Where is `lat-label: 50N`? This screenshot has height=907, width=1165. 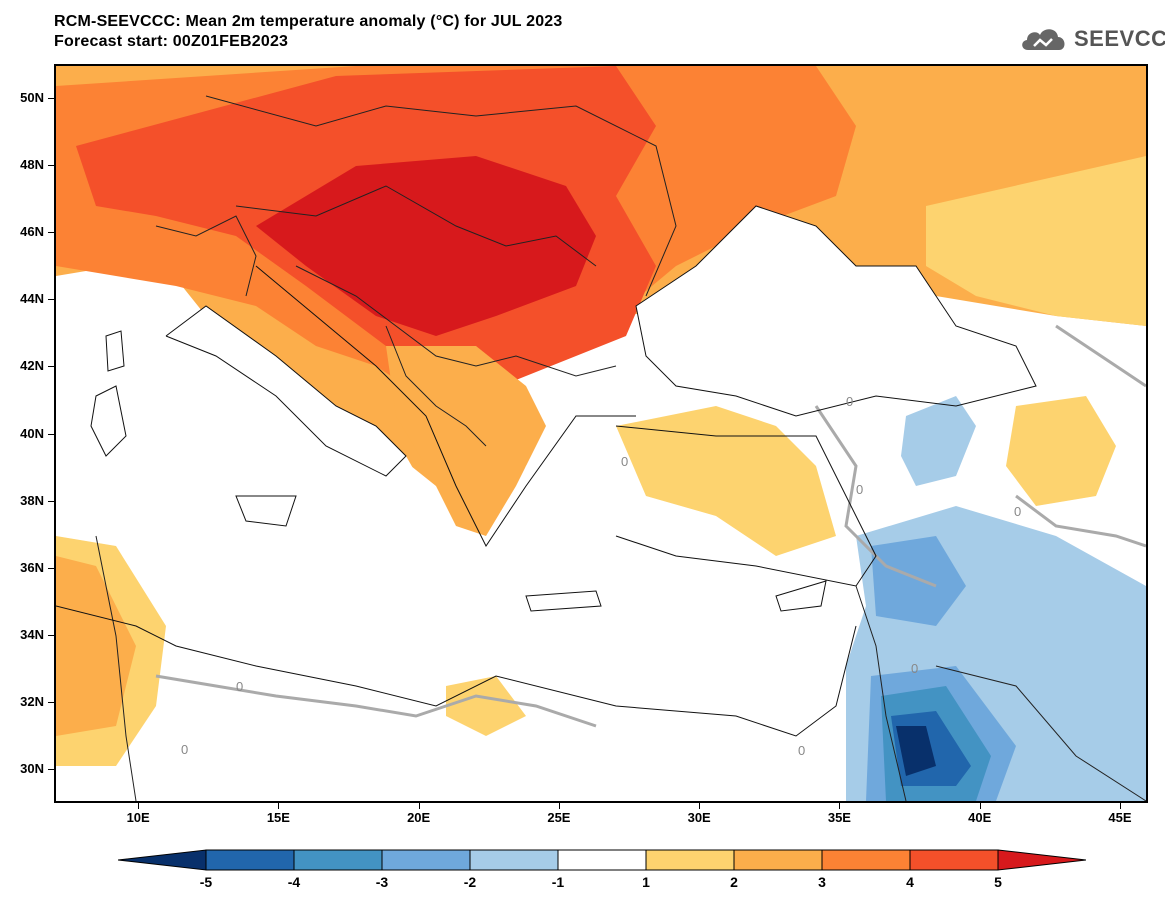 lat-label: 50N is located at coordinates (32, 97).